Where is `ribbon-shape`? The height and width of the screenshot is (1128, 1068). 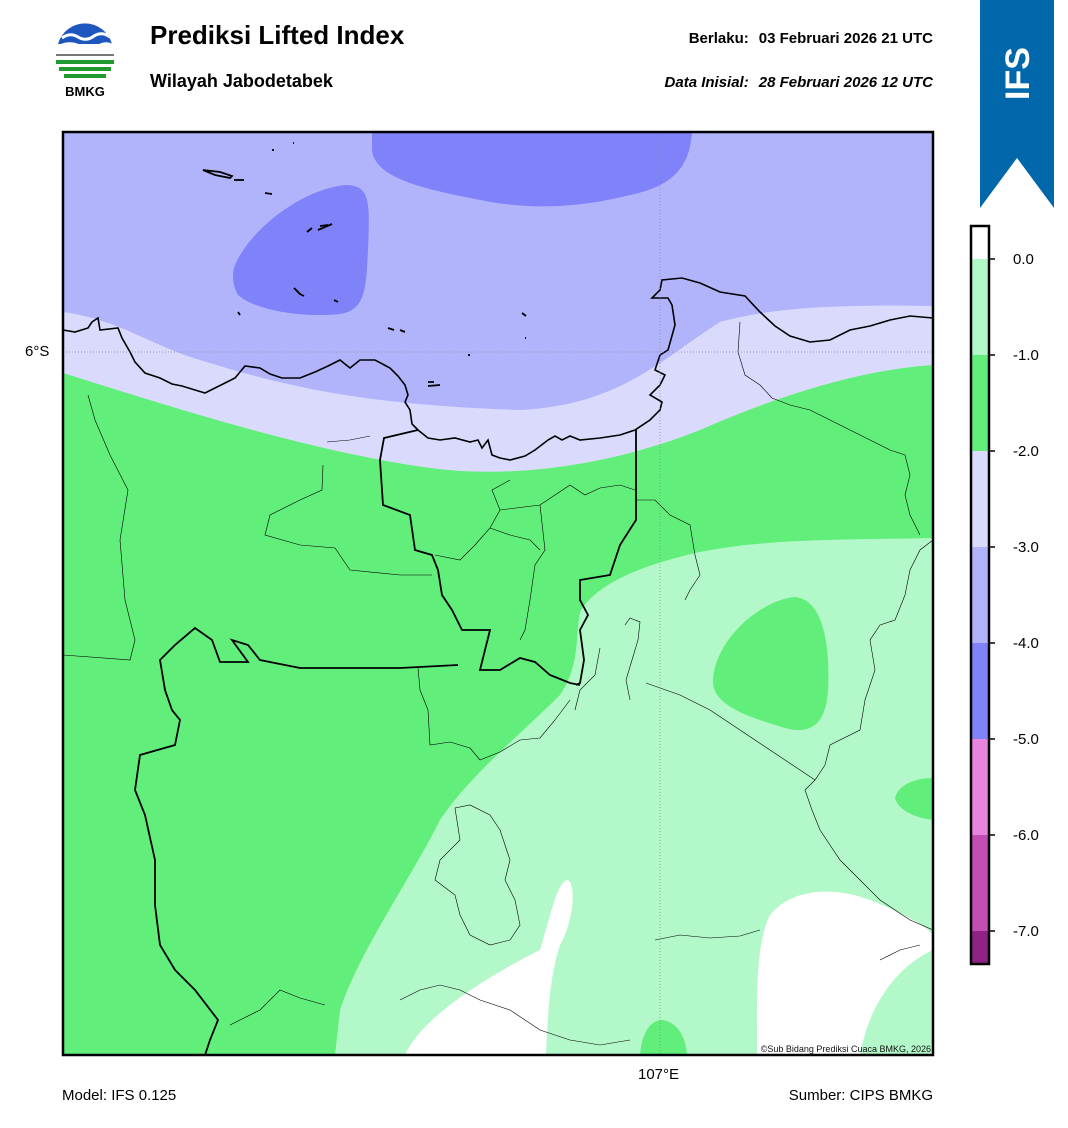 ribbon-shape is located at coordinates (1017, 104).